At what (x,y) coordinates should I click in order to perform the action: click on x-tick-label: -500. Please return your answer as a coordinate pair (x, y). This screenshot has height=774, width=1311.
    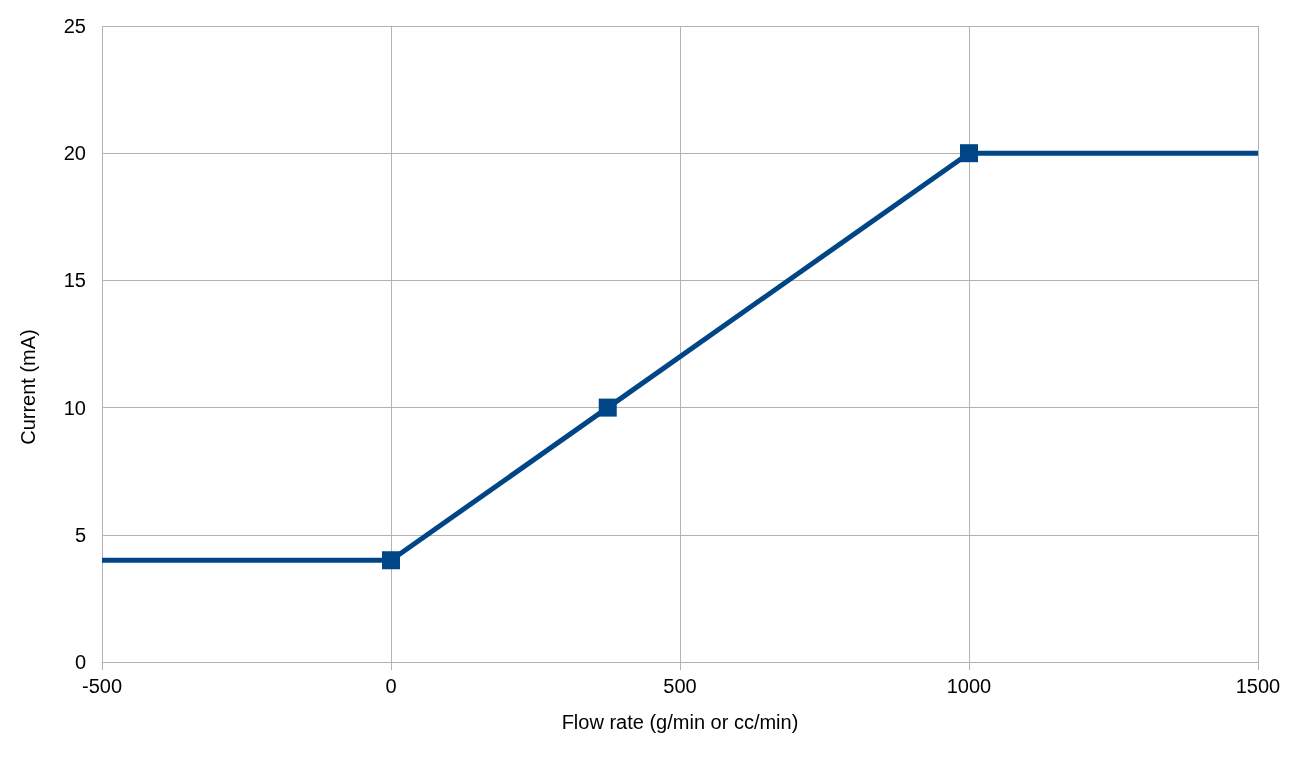
    Looking at the image, I should click on (102, 686).